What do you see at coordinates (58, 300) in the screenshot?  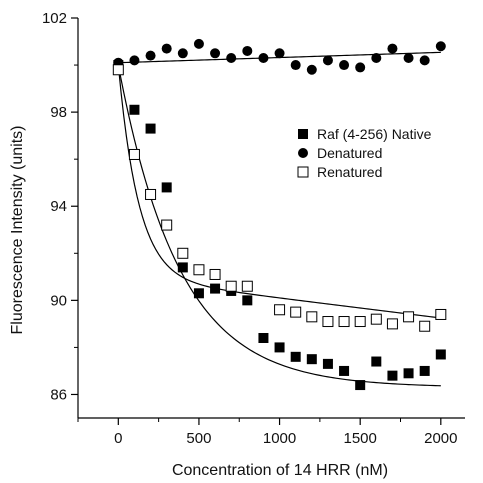 I see `y-tick-label: 90` at bounding box center [58, 300].